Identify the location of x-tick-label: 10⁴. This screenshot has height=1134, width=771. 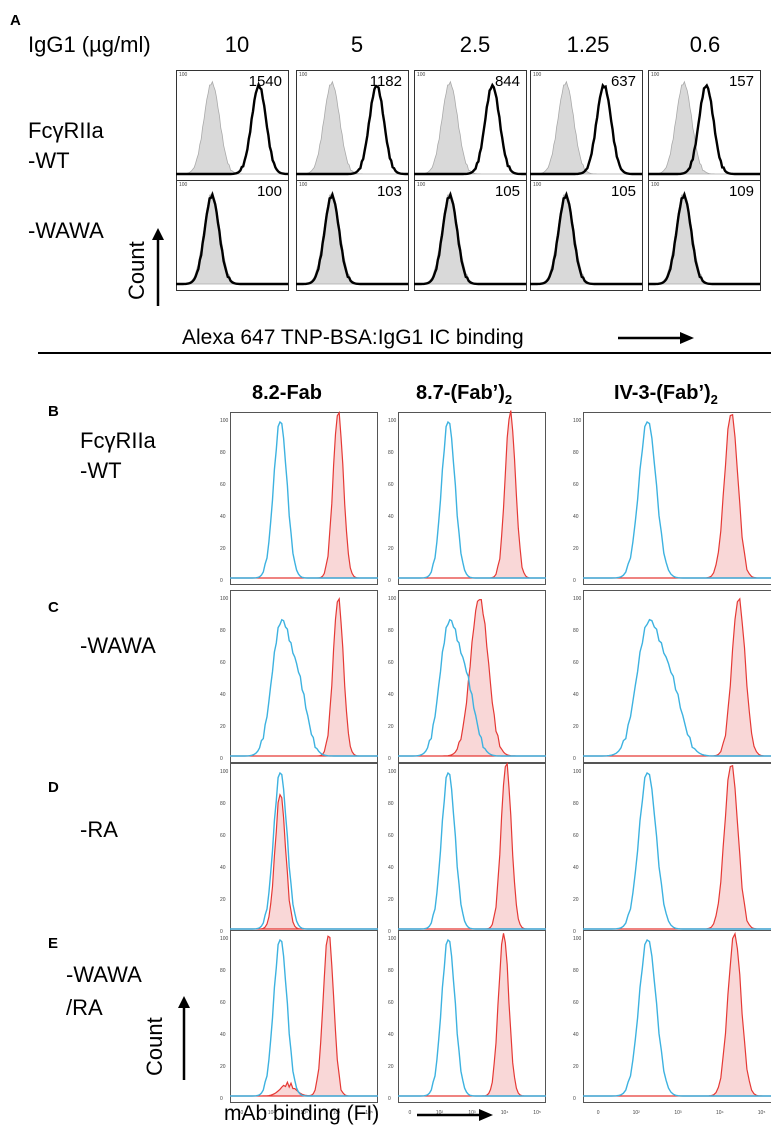
(337, 1113).